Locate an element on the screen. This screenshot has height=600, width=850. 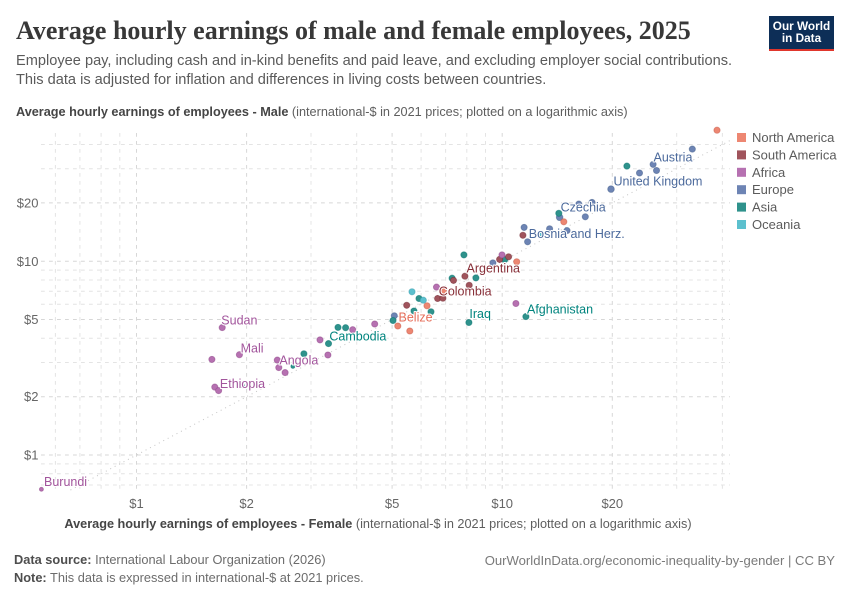
svg-text: Cambodia is located at coordinates (357, 337).